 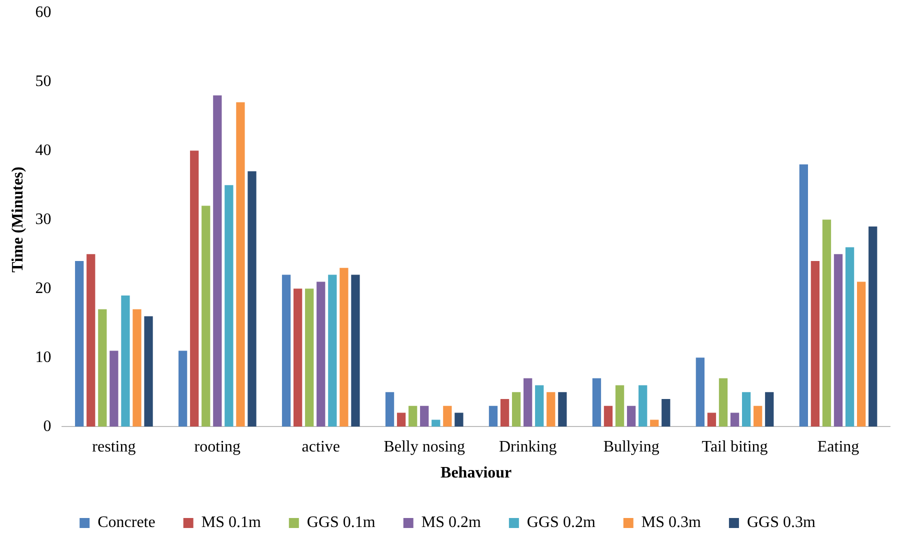 What do you see at coordinates (671, 523) in the screenshot?
I see `legend-label: MS 0.3m` at bounding box center [671, 523].